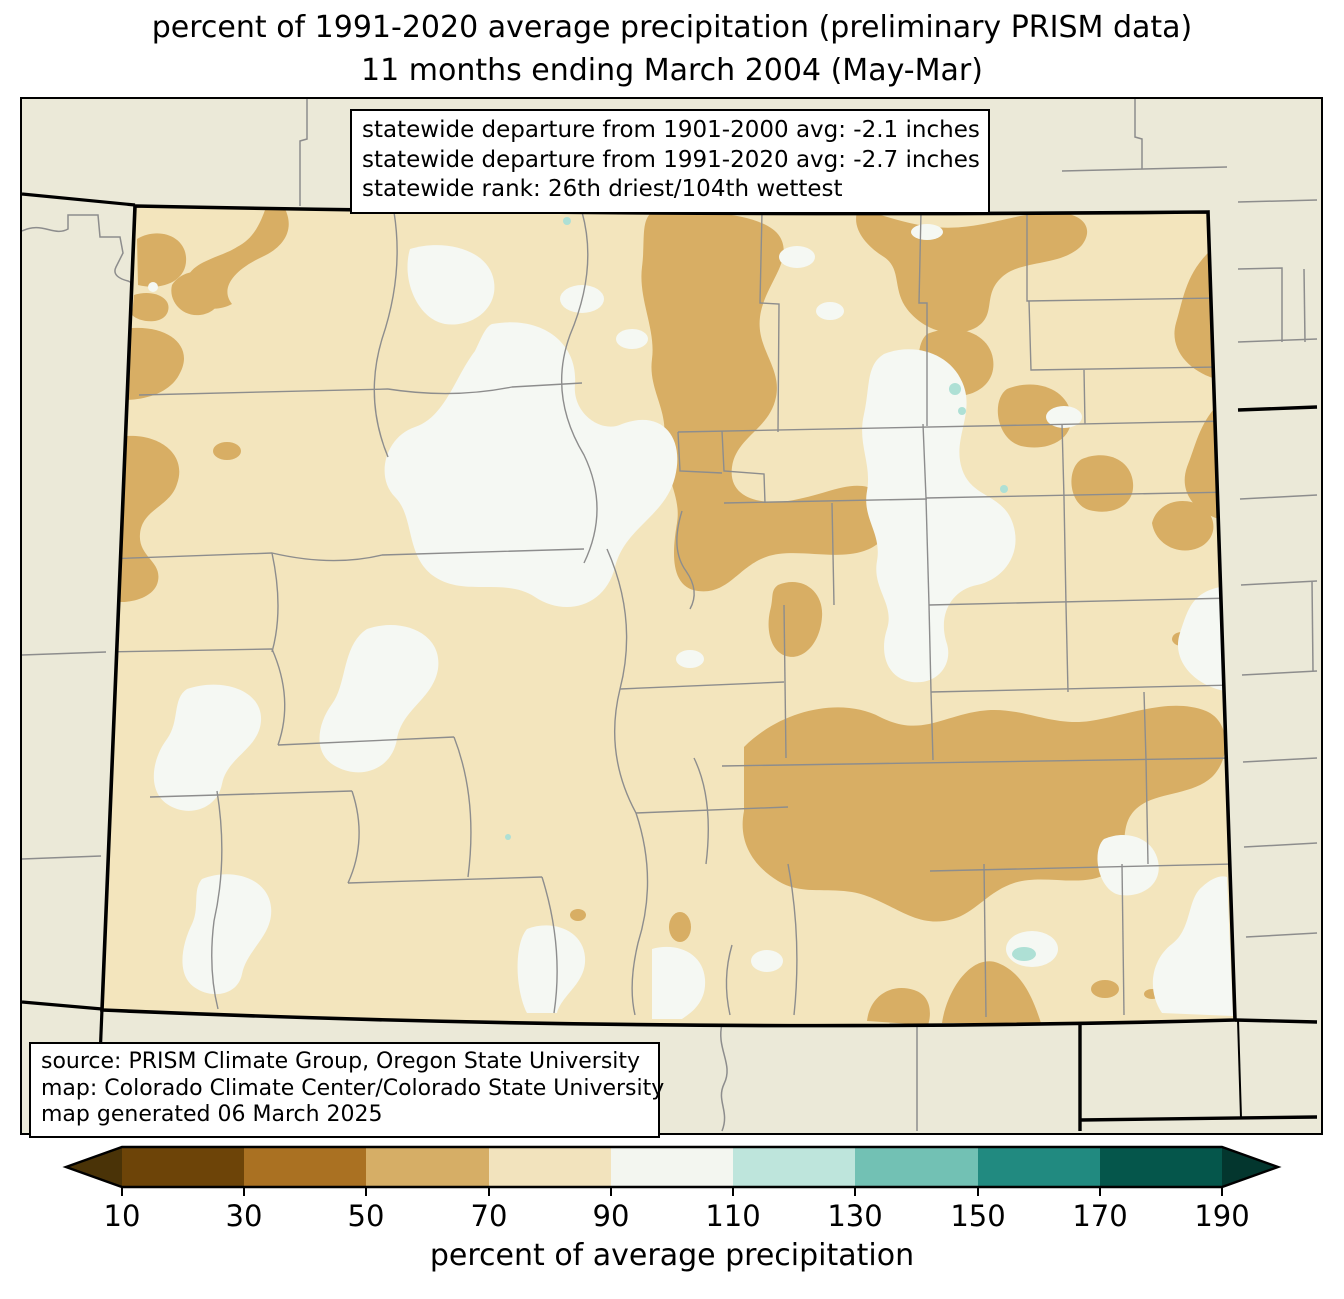 Image resolution: width=1344 pixels, height=1299 pixels. I want to click on figure-title-line2: 11 months ending March 2004 (May-Mar), so click(672, 70).